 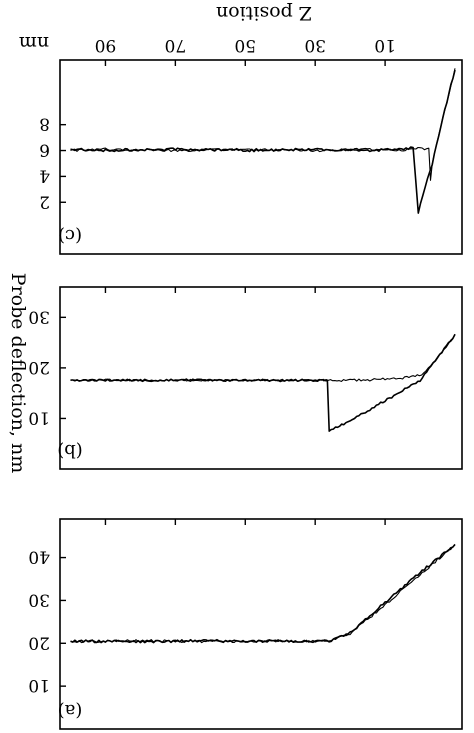 What do you see at coordinates (106, 45) in the screenshot?
I see `x-tick-label: 90` at bounding box center [106, 45].